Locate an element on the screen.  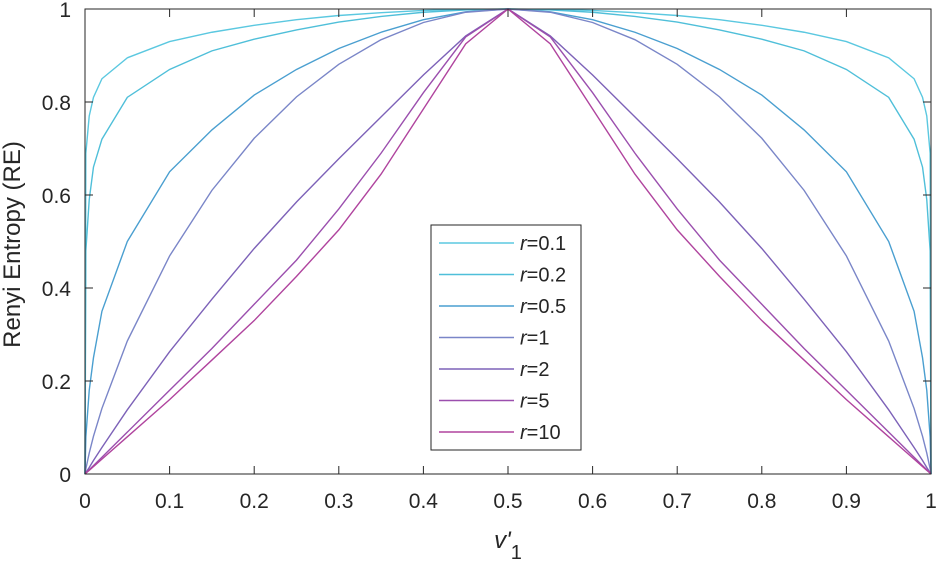
y-tick-label: 0 is located at coordinates (65, 475).